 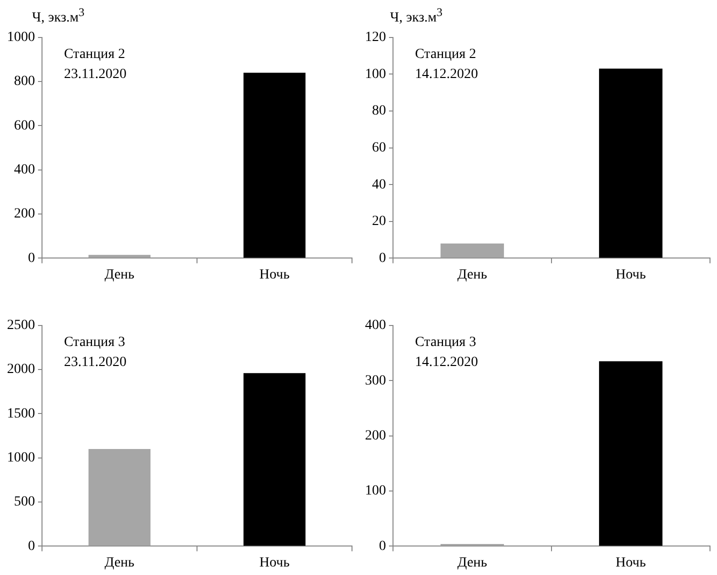 I want to click on y-tick-label: 80, so click(x=379, y=111).